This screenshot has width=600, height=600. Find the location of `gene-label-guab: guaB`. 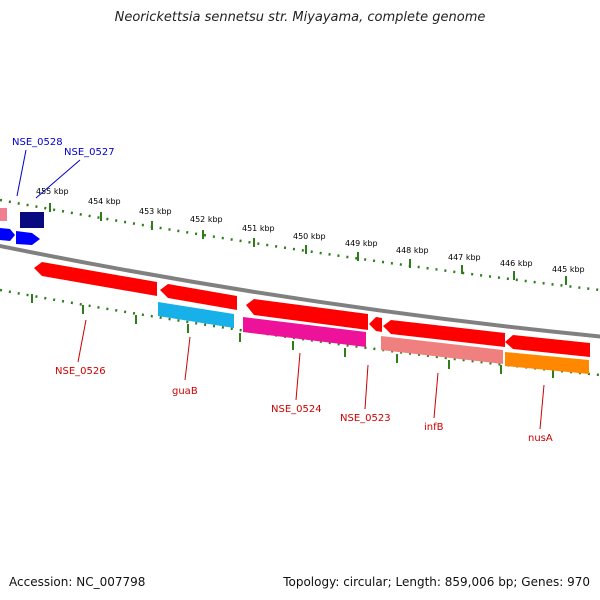

gene-label-guab: guaB is located at coordinates (185, 391).